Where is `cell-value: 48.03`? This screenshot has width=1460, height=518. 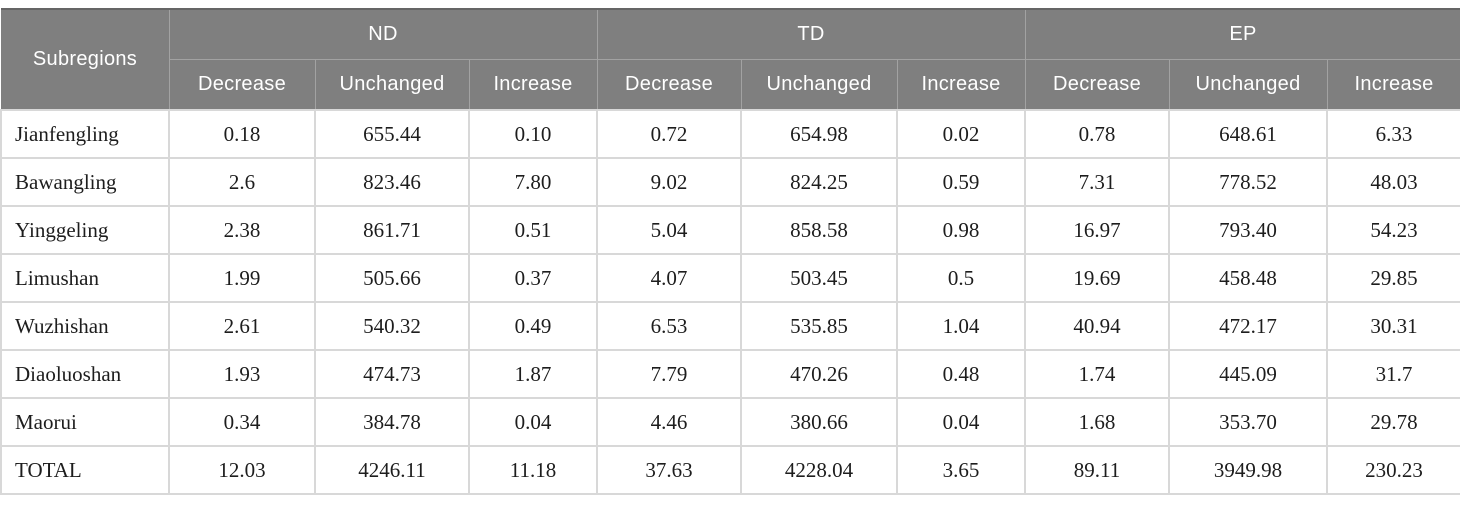
cell-value: 48.03 is located at coordinates (1393, 182).